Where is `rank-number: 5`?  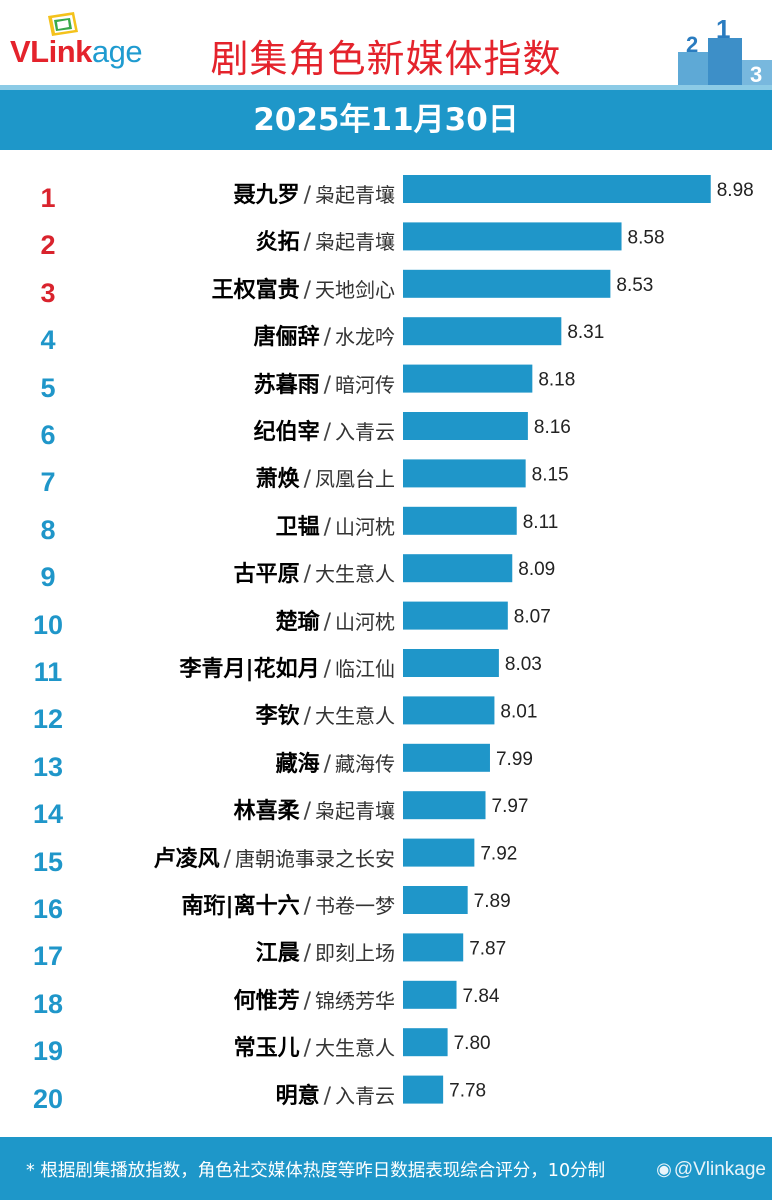 rank-number: 5 is located at coordinates (48, 387).